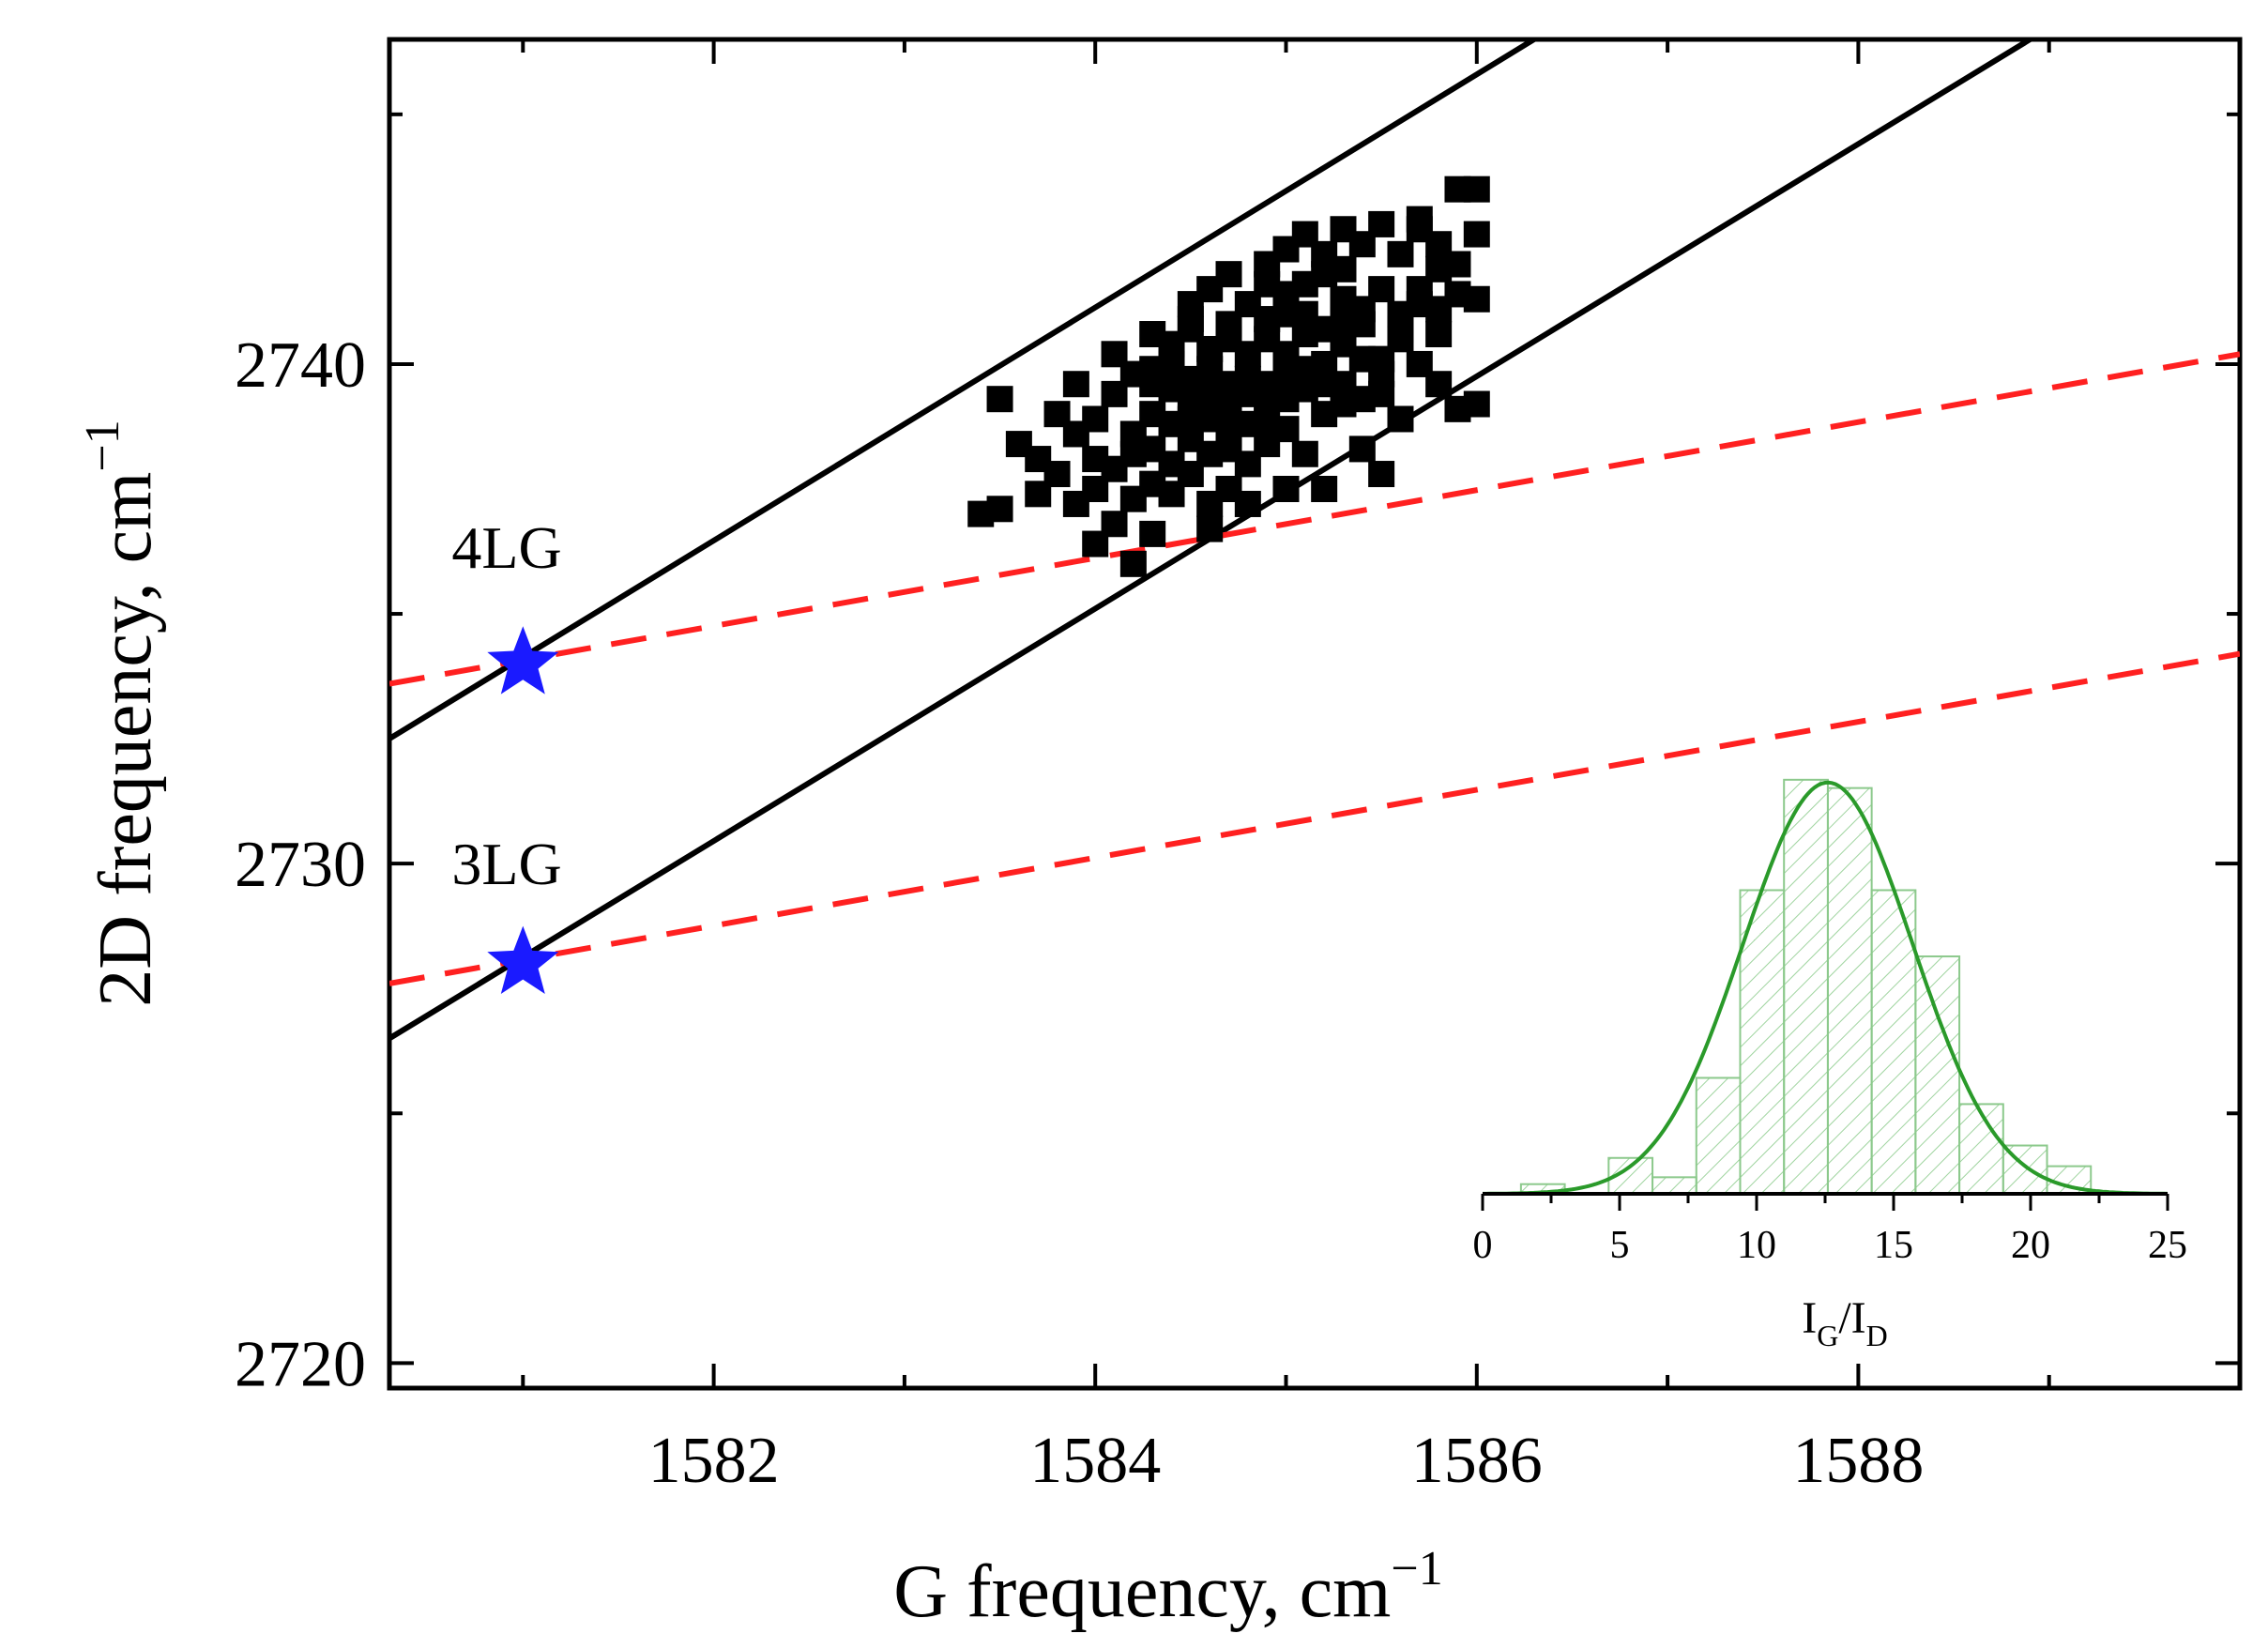  Describe the element at coordinates (1827, 1335) in the screenshot. I see `inset-title-sub-g: G` at that location.